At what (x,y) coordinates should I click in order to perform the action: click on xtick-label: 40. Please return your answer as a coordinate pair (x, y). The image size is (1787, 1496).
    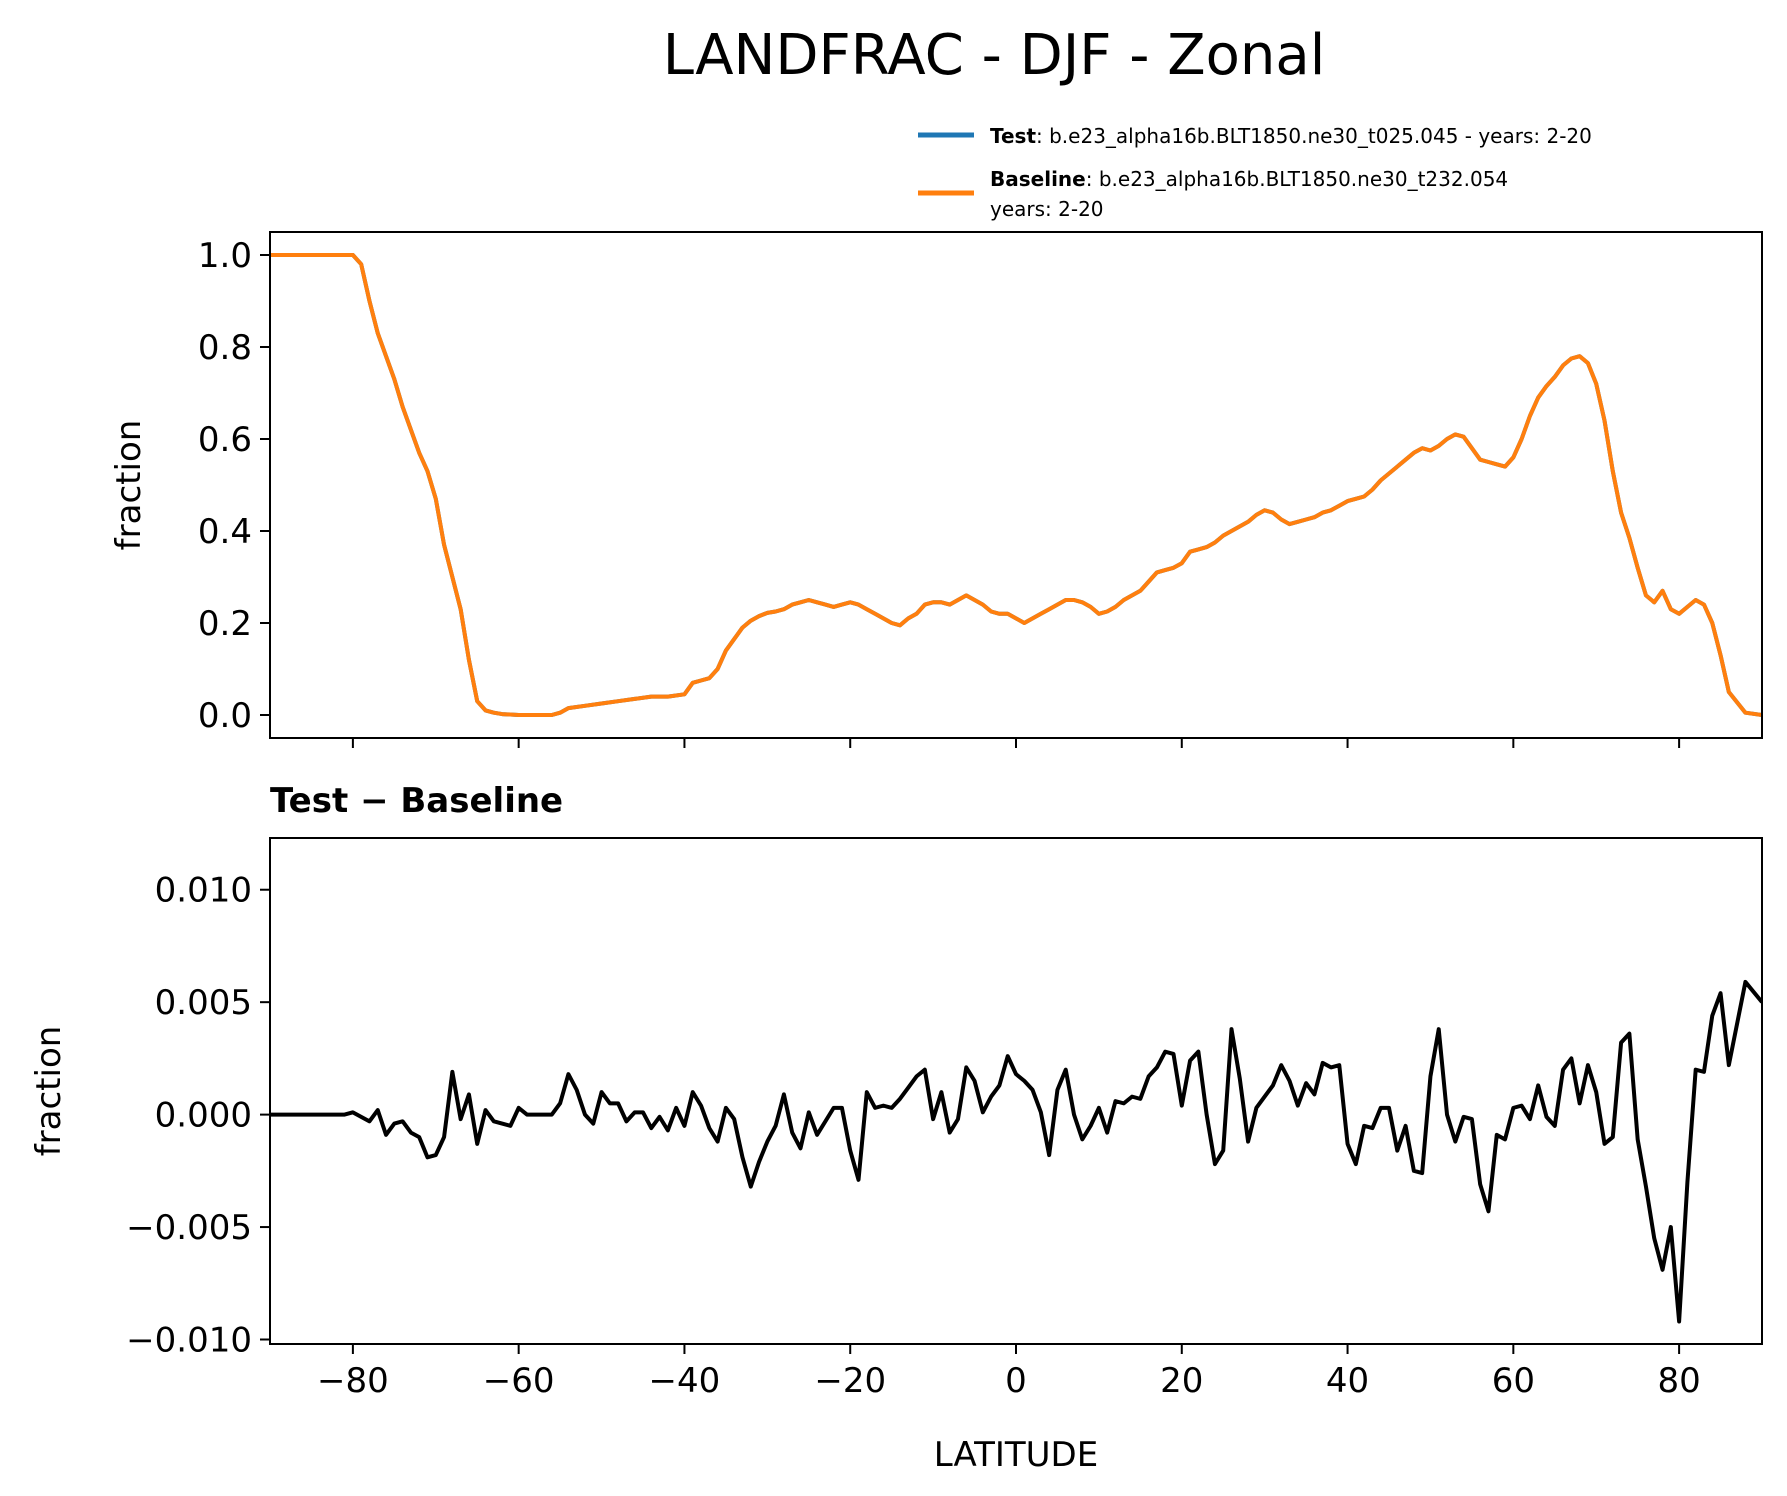
    Looking at the image, I should click on (1347, 1381).